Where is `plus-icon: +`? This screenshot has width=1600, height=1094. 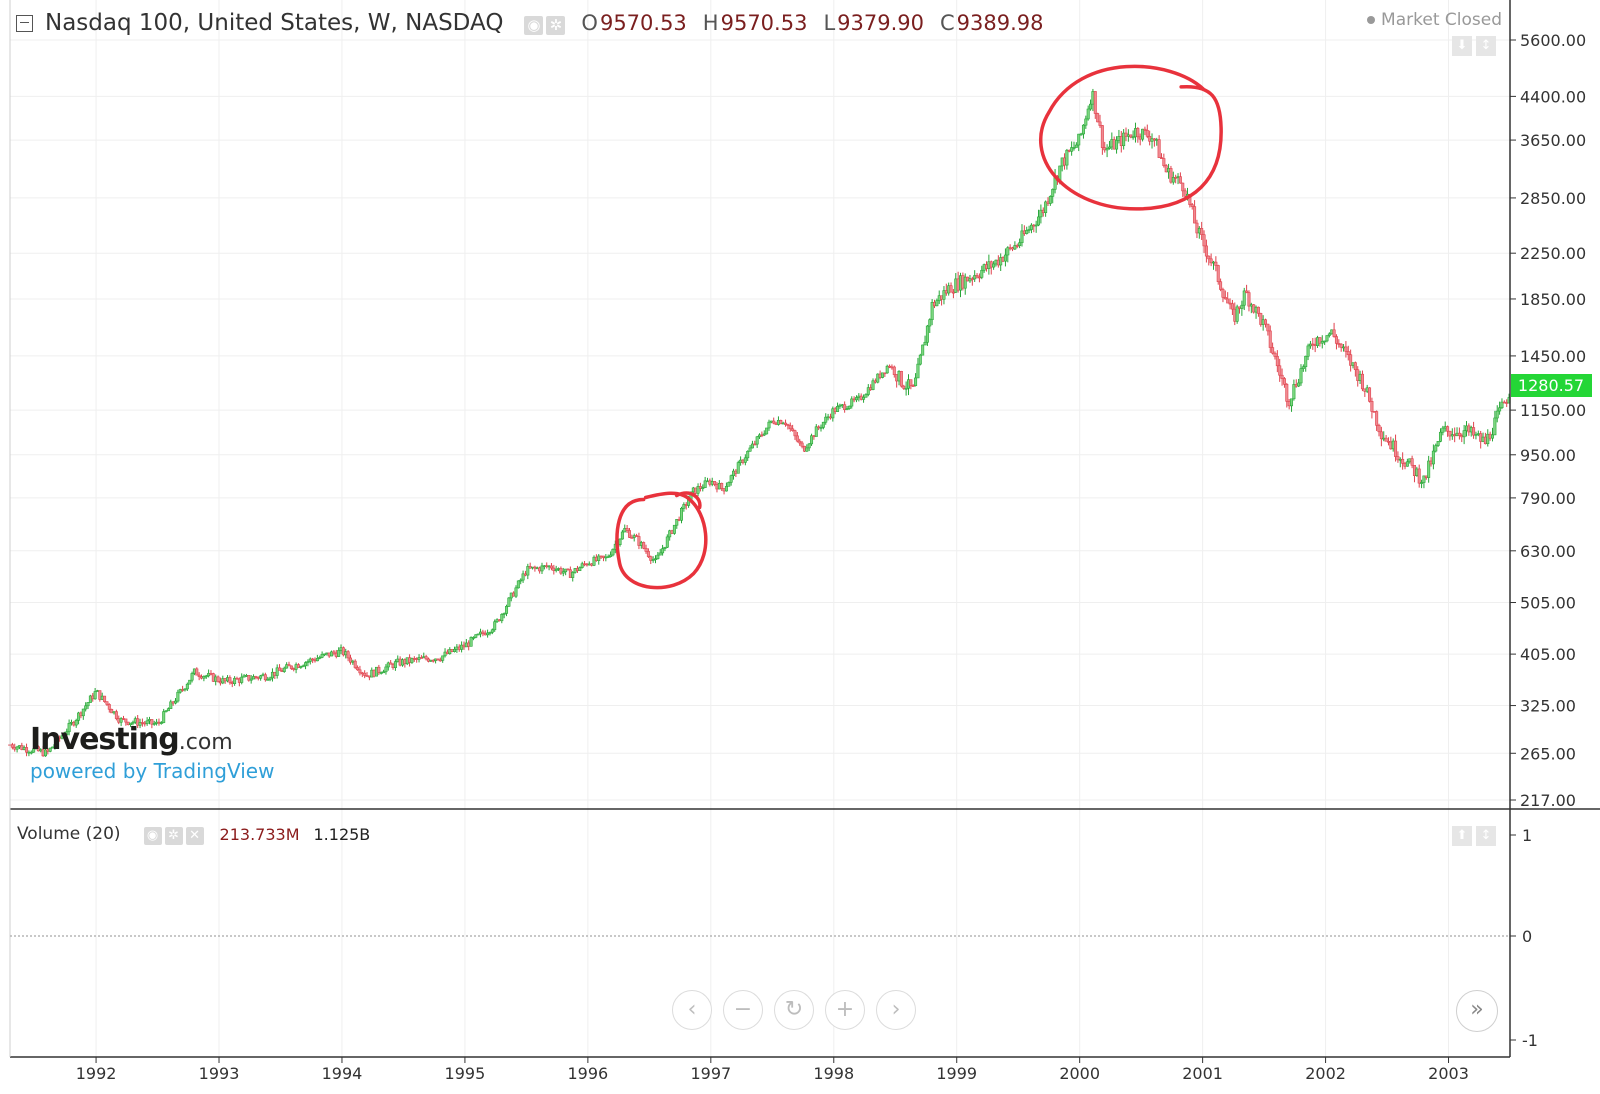
plus-icon: + is located at coordinates (845, 1010).